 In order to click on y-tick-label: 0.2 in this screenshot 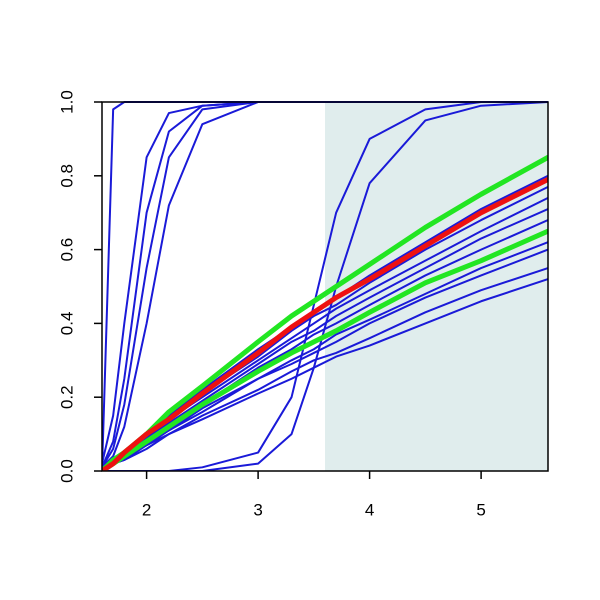, I will do `click(66, 397)`.